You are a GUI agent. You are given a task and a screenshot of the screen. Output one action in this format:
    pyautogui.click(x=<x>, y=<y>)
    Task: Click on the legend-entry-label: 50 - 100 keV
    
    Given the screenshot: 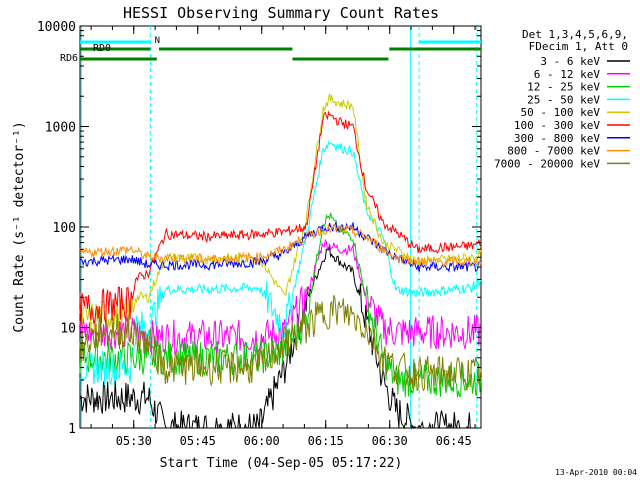 What is the action you would take?
    pyautogui.click(x=561, y=112)
    